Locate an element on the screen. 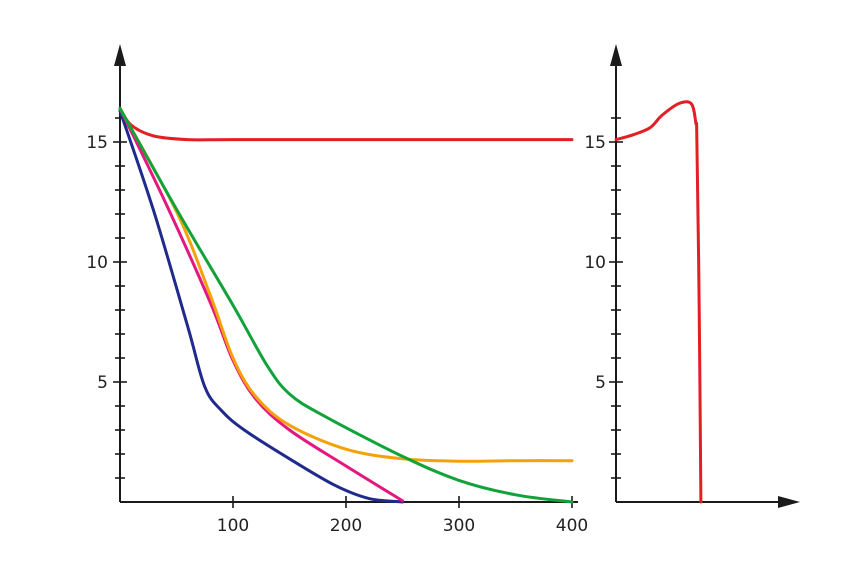 Image resolution: width=865 pixels, height=575 pixels. left-x-tick-label: 100 is located at coordinates (233, 526).